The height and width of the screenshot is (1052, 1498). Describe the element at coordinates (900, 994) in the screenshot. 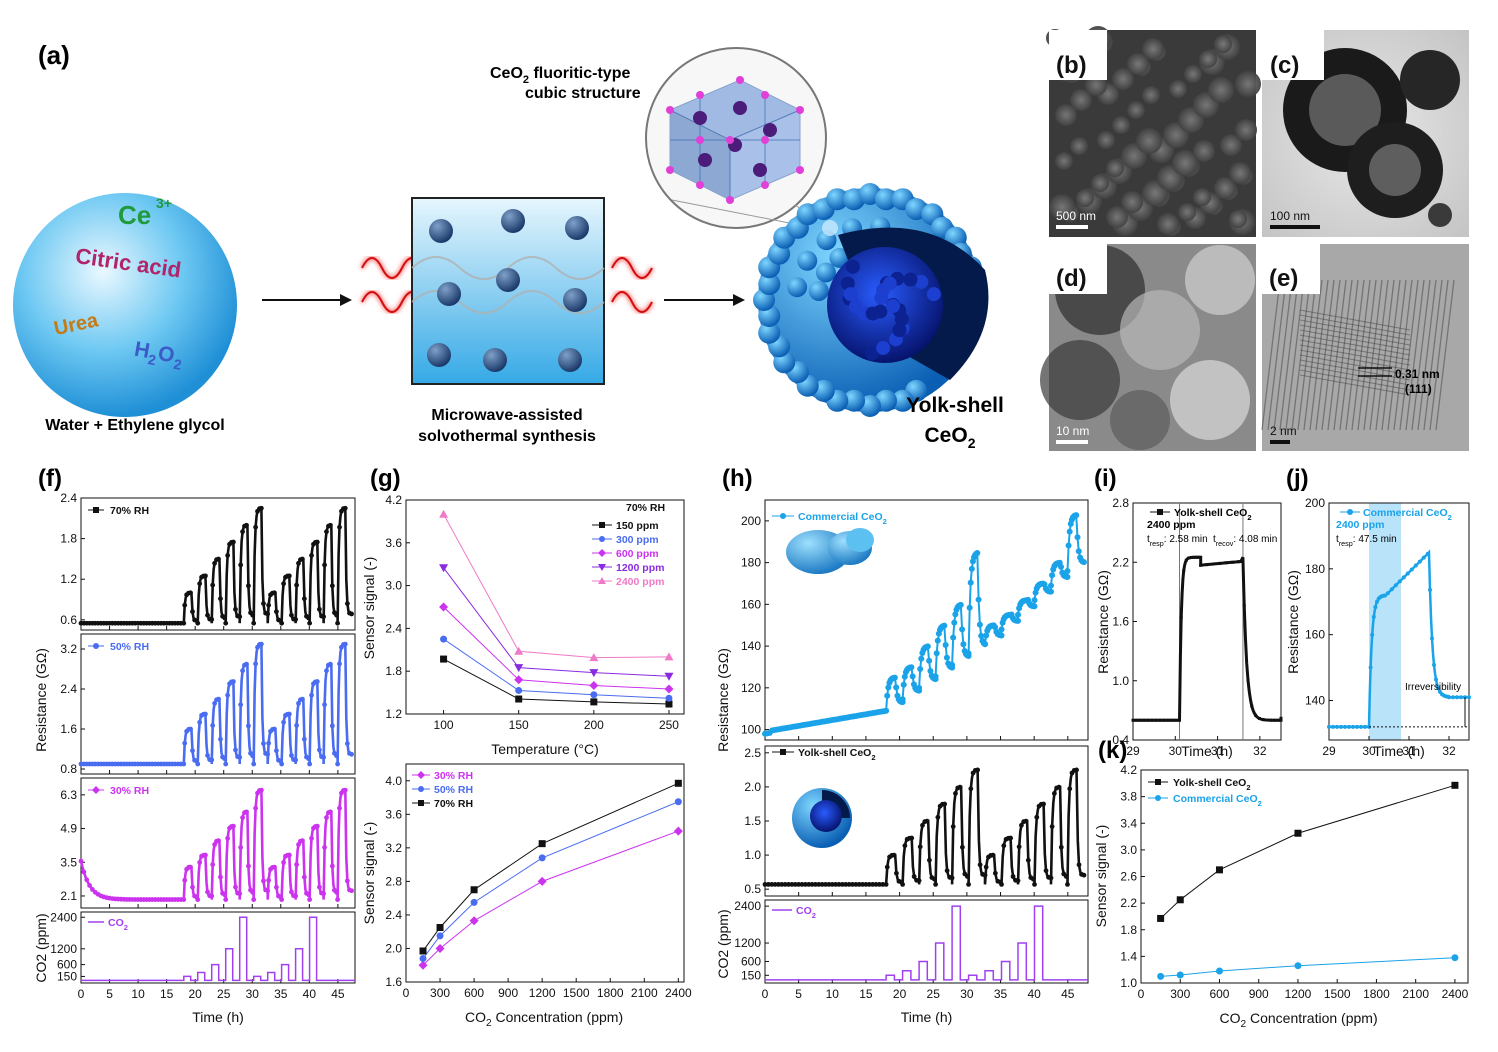

I see `x-tick-label: 20` at that location.